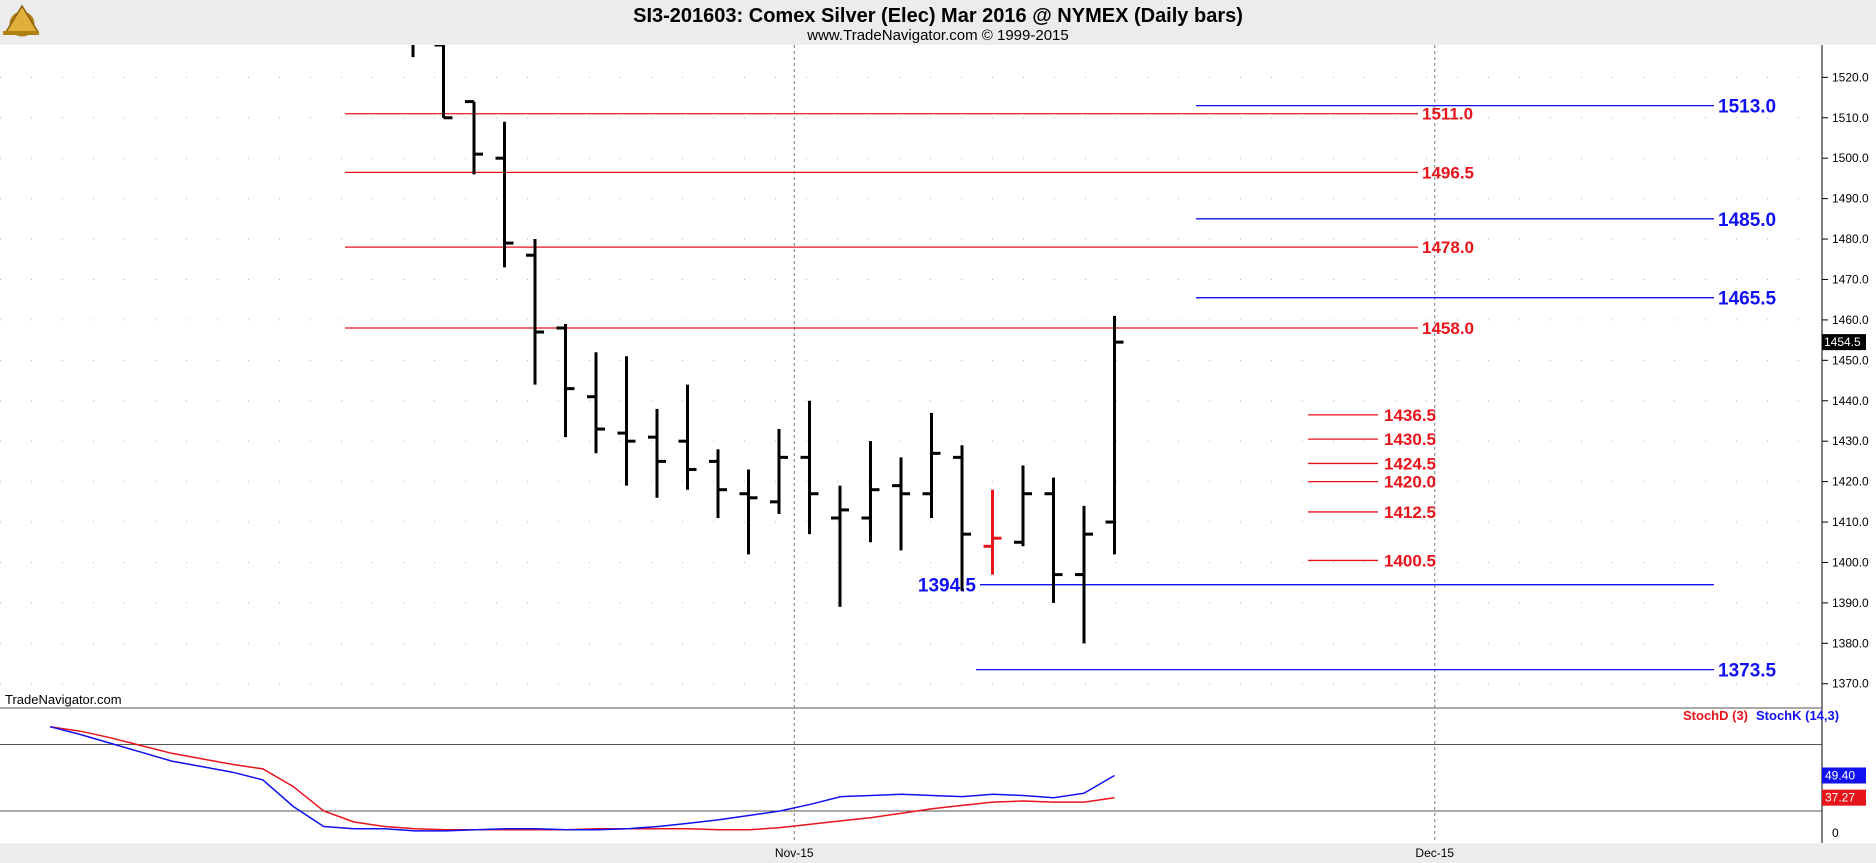  Describe the element at coordinates (1850, 77) in the screenshot. I see `y-tick-label: 1520.0` at that location.